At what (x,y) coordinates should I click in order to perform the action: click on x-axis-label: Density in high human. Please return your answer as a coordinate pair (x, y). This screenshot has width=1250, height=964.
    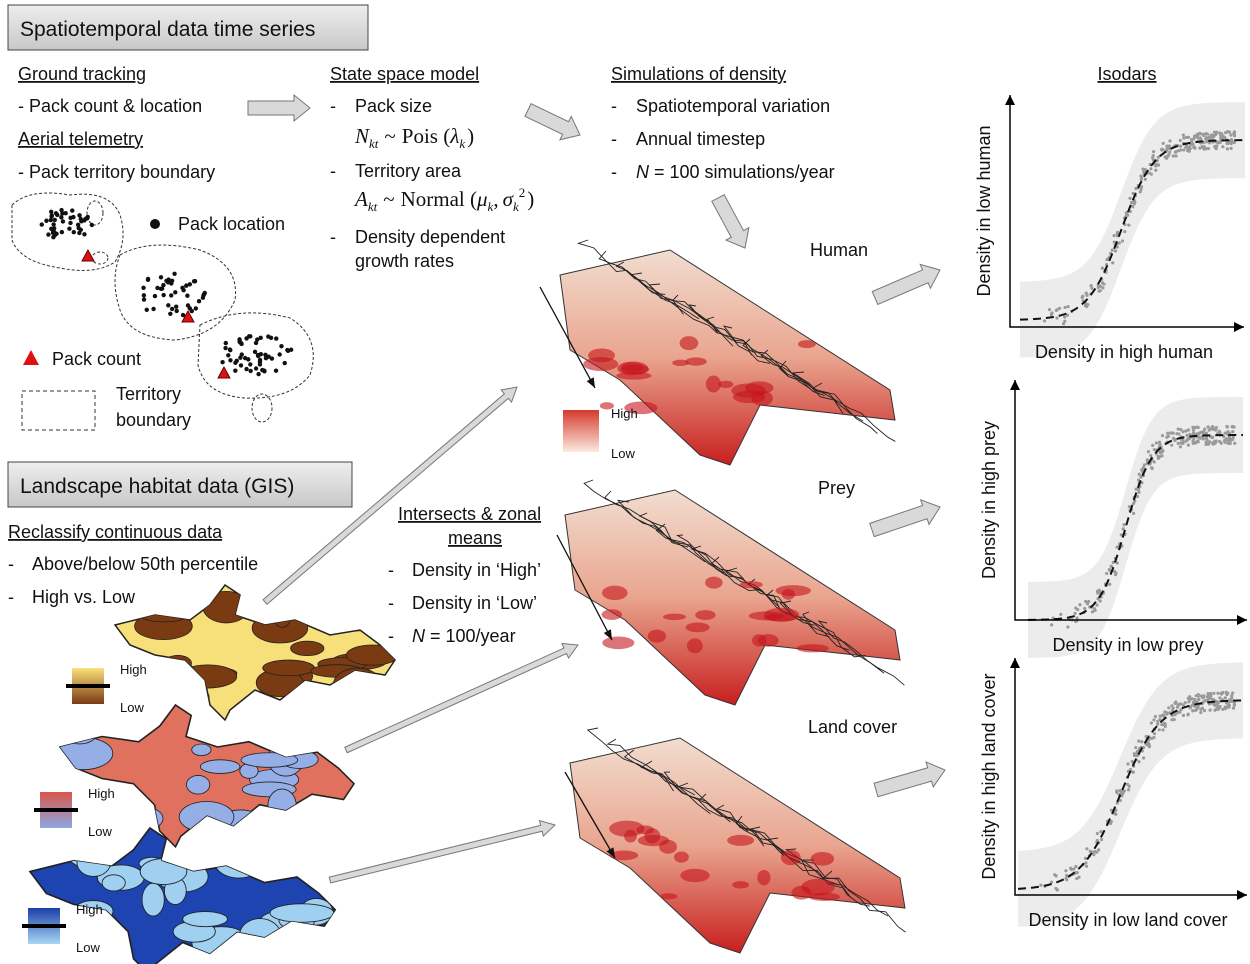
    Looking at the image, I should click on (1124, 352).